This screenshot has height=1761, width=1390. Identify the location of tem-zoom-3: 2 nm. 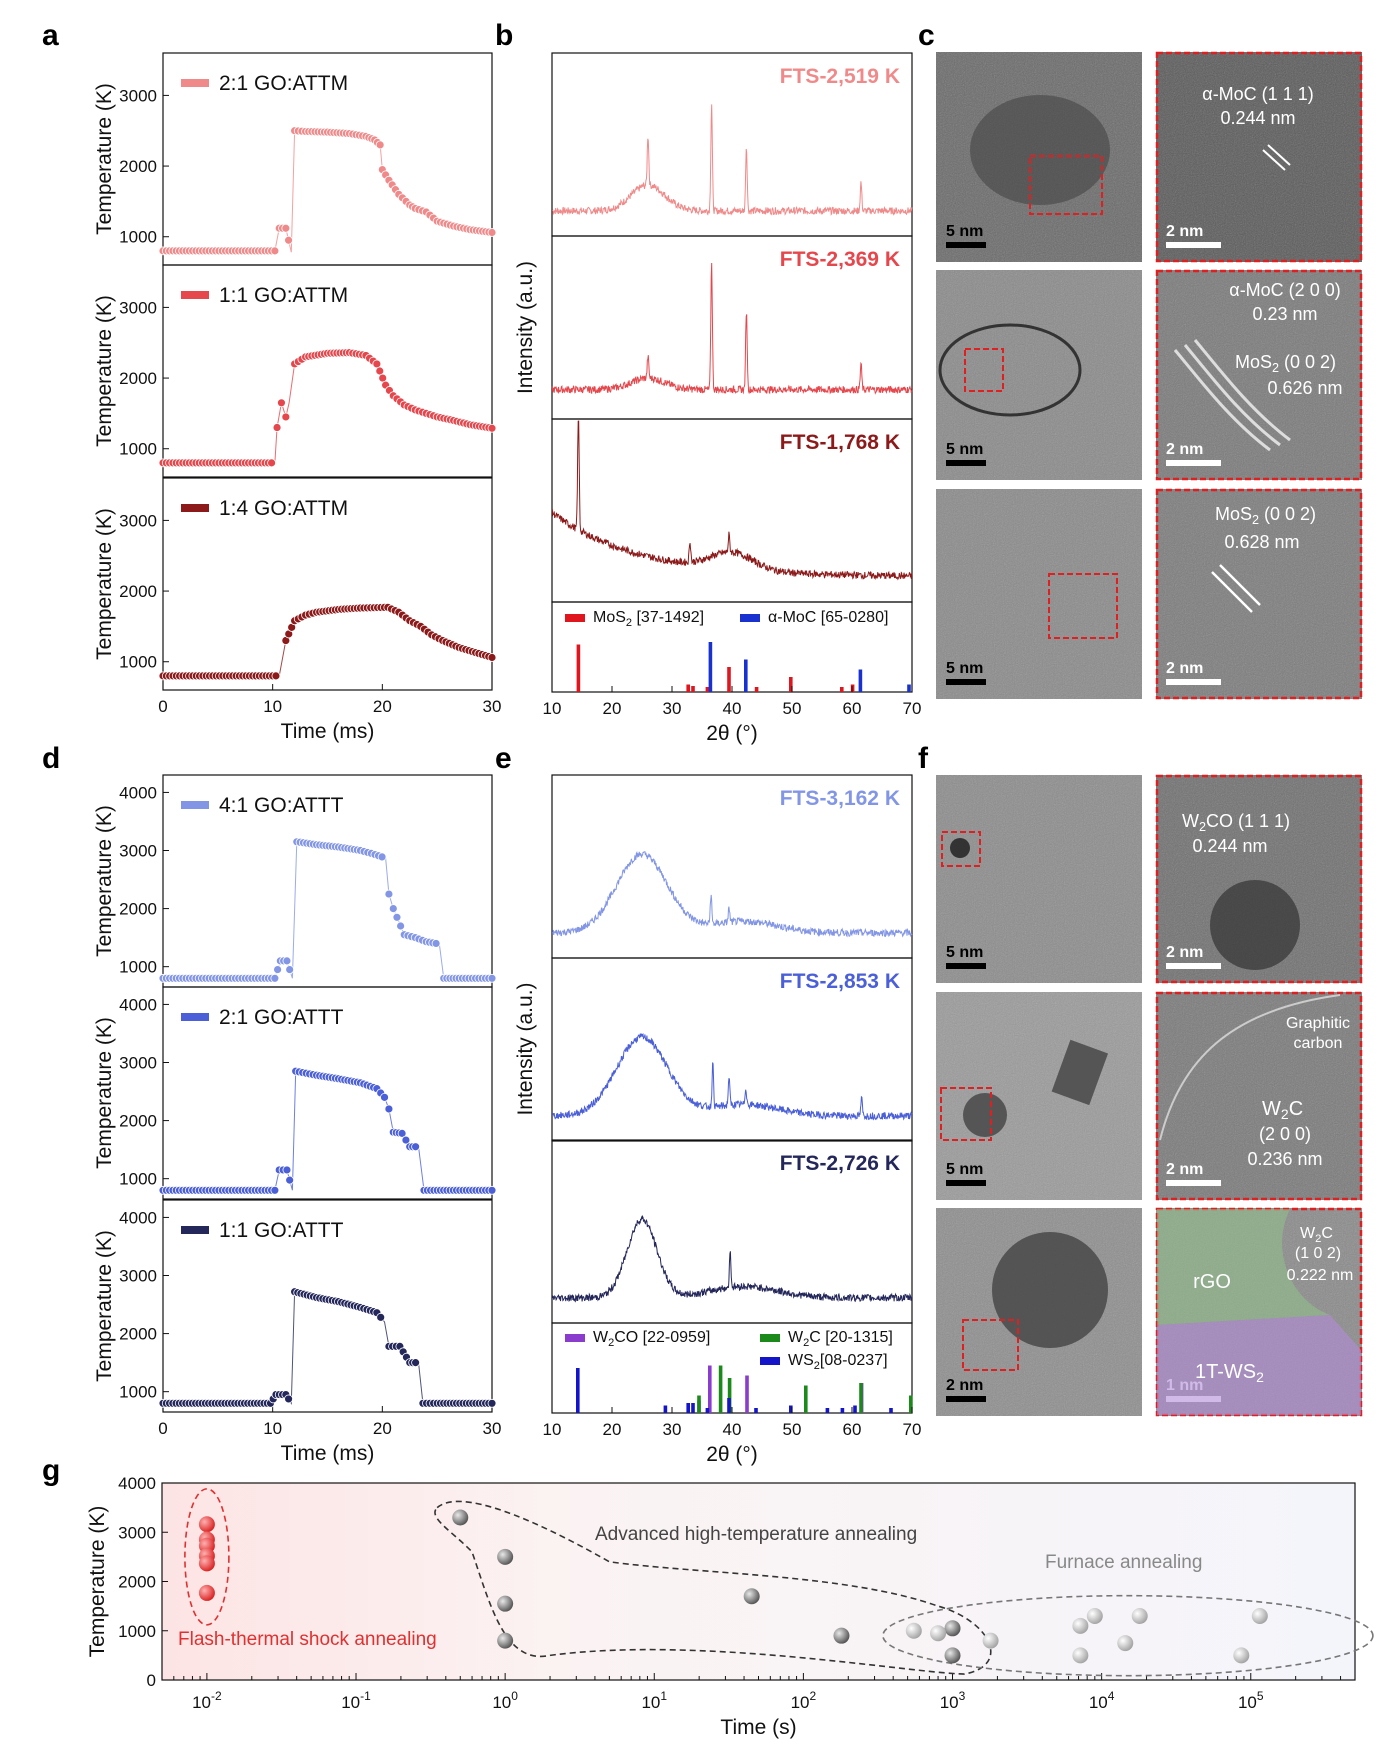
(1259, 594).